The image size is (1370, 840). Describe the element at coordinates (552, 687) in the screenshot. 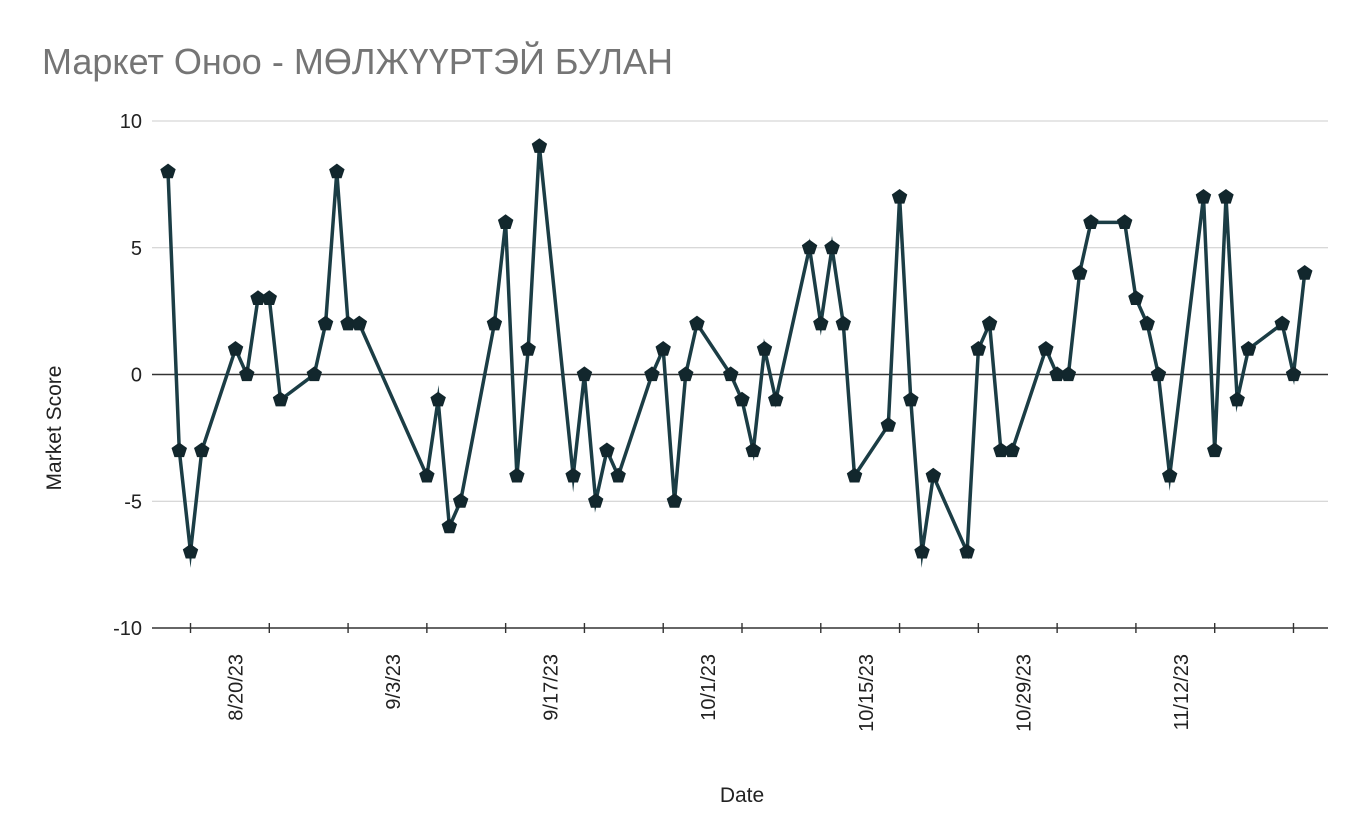

I see `x-tick-label: 9/17/23` at that location.